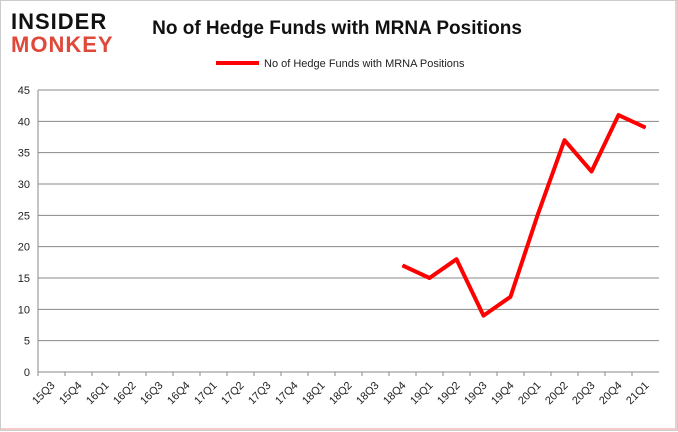  What do you see at coordinates (27, 373) in the screenshot?
I see `y-tick-label: 0` at bounding box center [27, 373].